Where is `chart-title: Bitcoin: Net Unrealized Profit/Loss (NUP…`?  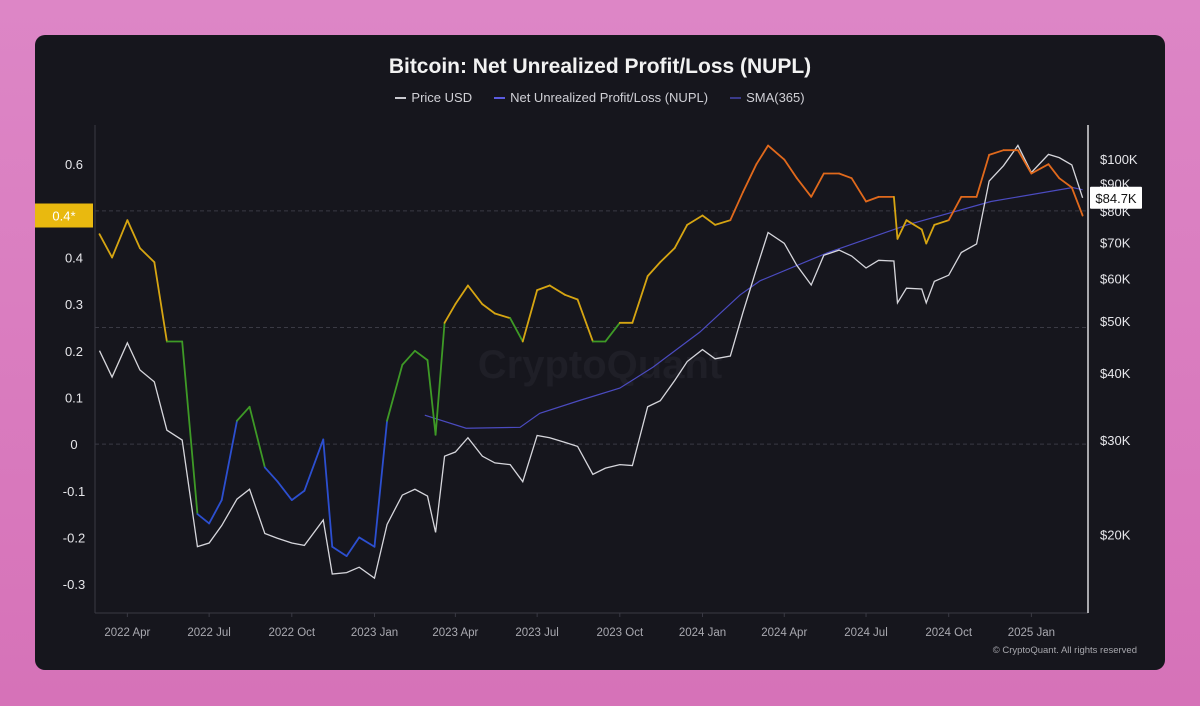
chart-title: Bitcoin: Net Unrealized Profit/Loss (NUP… is located at coordinates (600, 66).